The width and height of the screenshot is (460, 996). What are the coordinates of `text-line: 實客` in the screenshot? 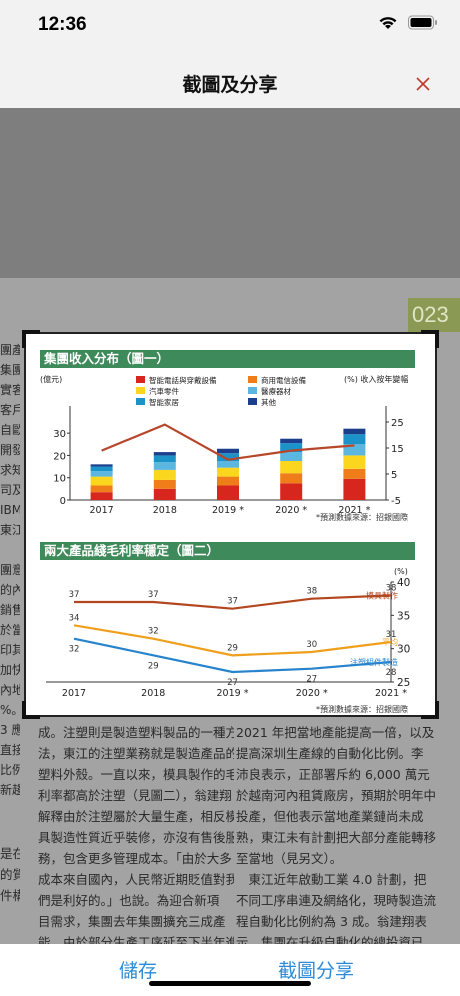 It's located at (10, 390).